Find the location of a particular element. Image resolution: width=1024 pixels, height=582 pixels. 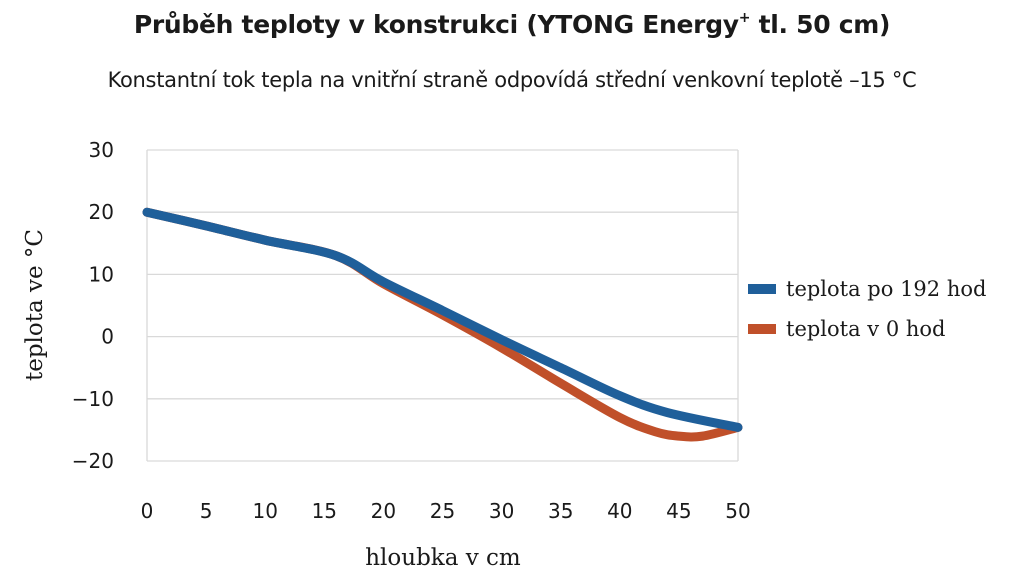

y-tick-labels: 30 20 10 0 −10 −20 is located at coordinates (93, 305).